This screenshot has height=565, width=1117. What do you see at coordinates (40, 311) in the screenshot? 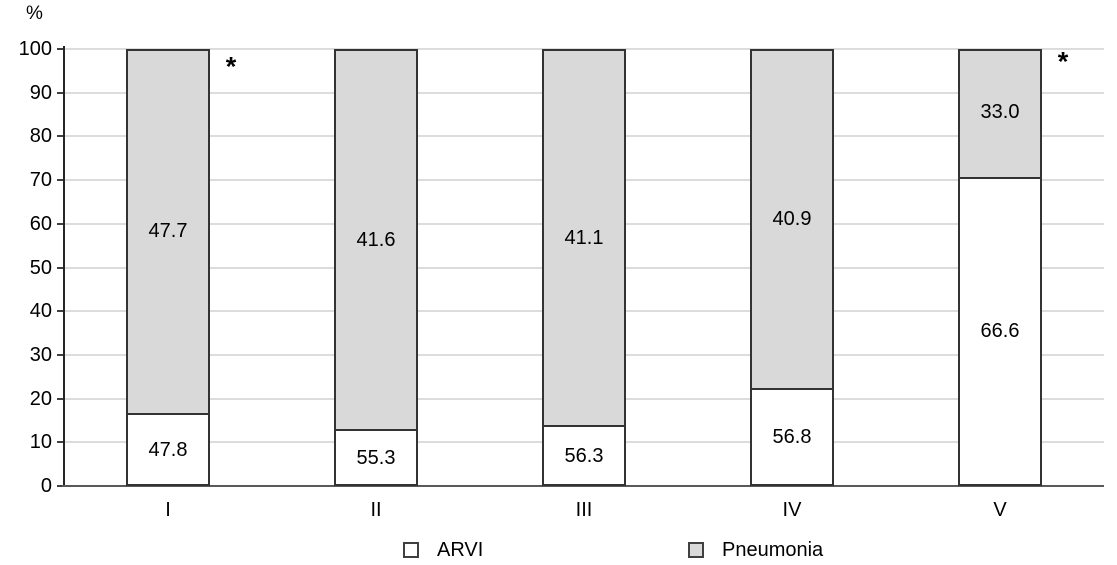
I see `y-axis-tick-label: 40` at bounding box center [40, 311].